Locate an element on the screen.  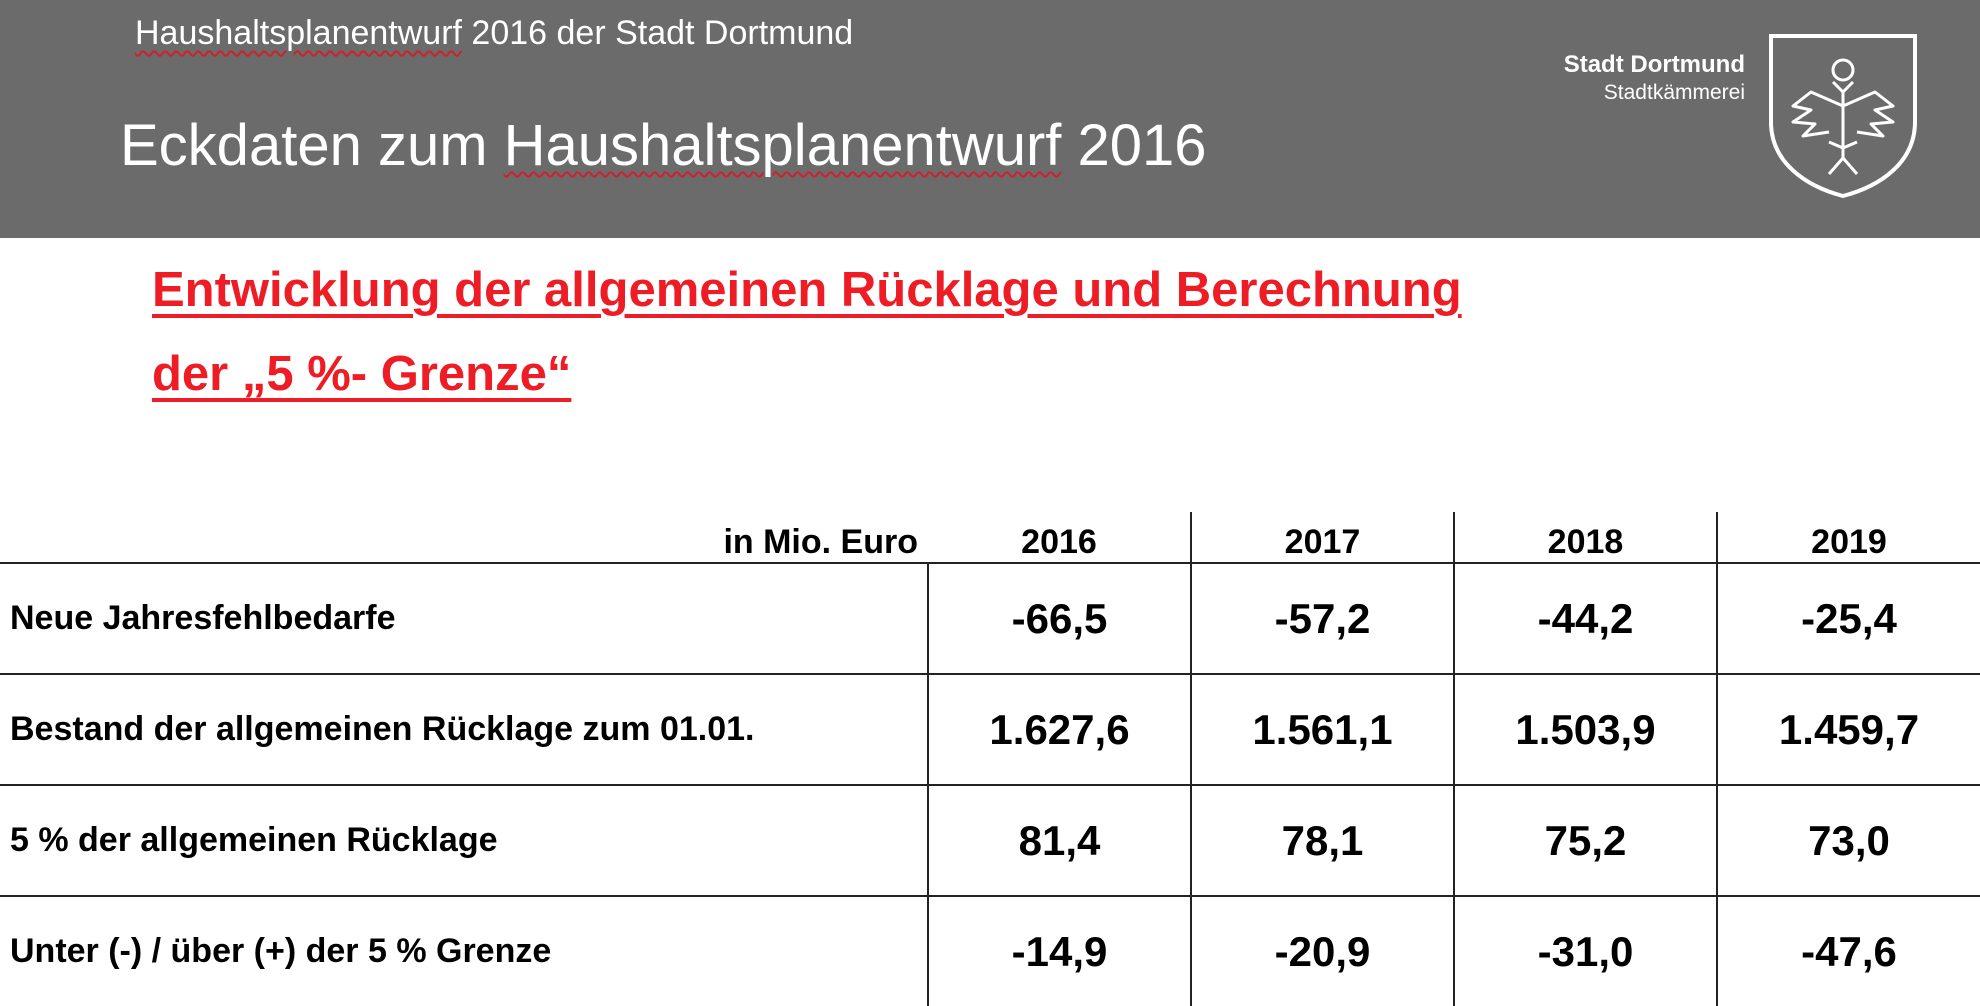
title-prefix: Eckdaten zum is located at coordinates (312, 145).